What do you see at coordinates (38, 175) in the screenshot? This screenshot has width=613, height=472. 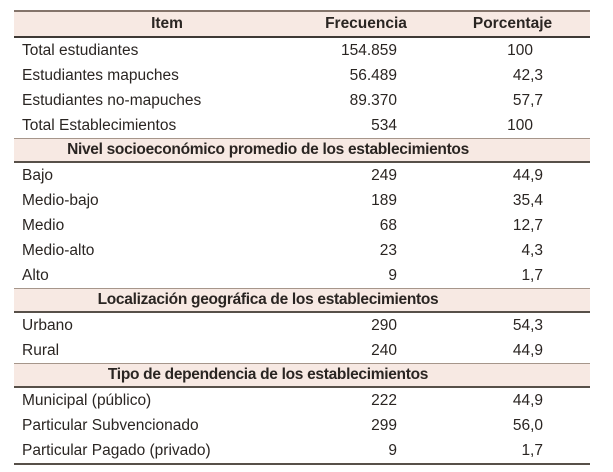 I see `item-cell: Bajo` at bounding box center [38, 175].